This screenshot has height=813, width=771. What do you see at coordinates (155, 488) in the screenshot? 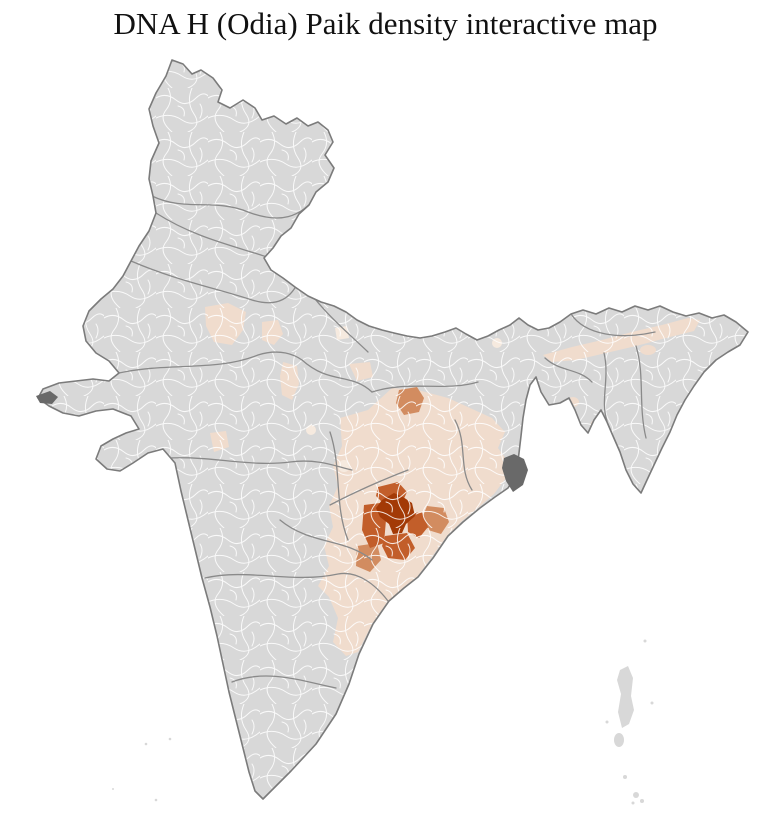
I see `district-area` at bounding box center [155, 488].